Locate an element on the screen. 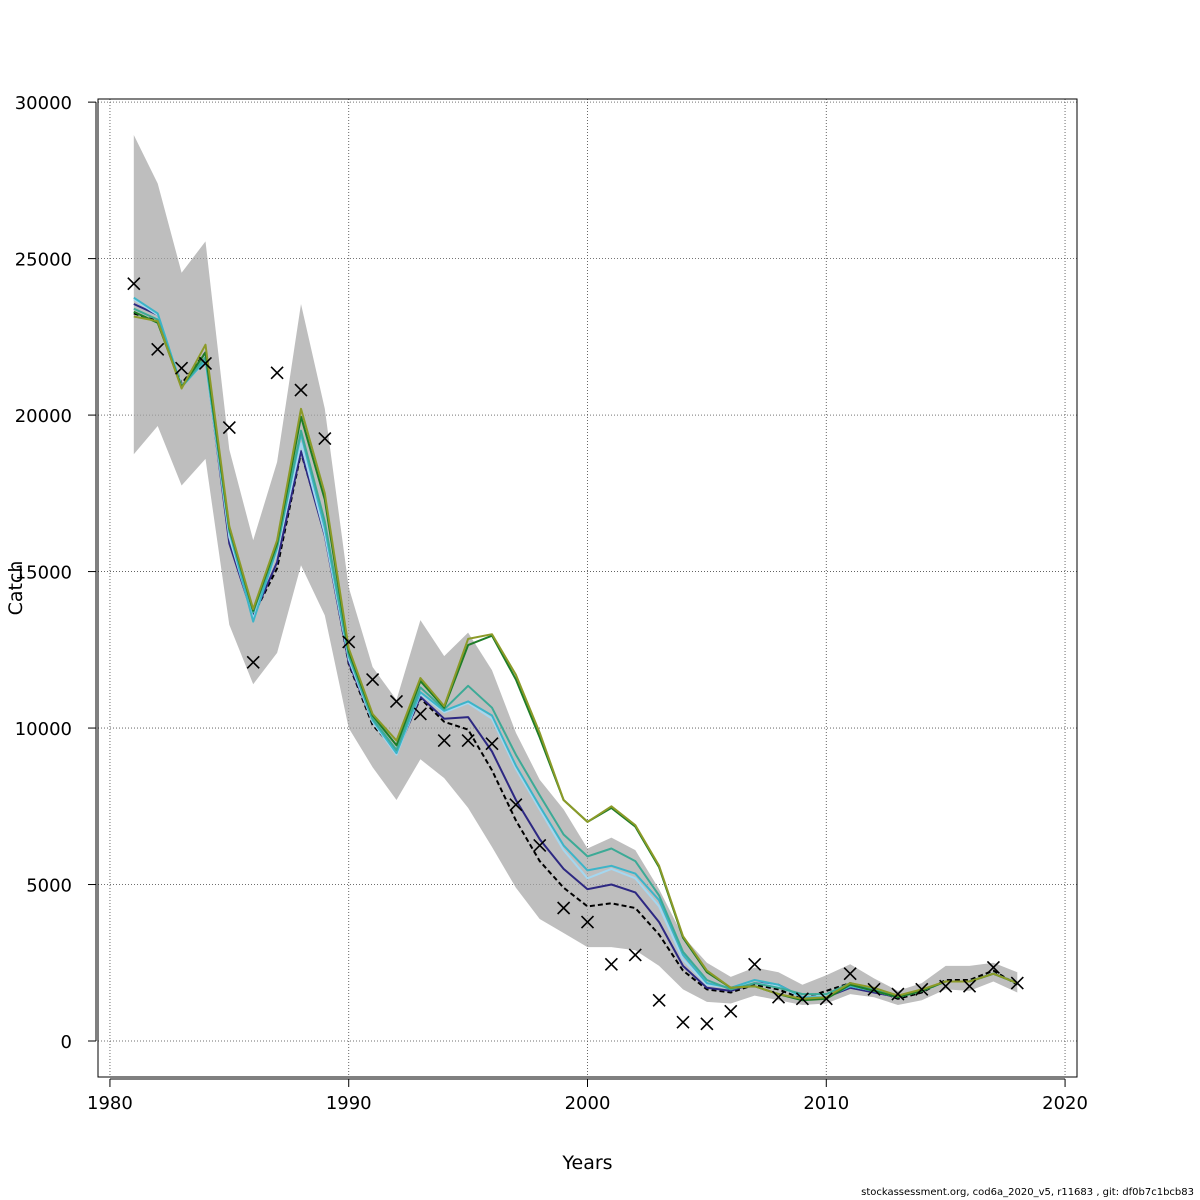 The image size is (1200, 1200). x-tick-label: 1990 is located at coordinates (349, 1103).